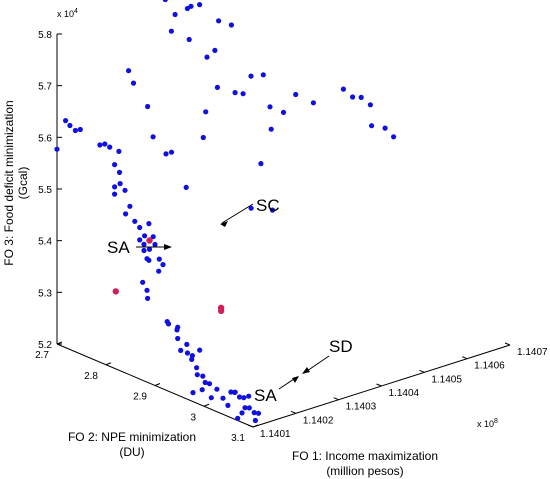  Describe the element at coordinates (45, 293) in the screenshot. I see `z-tick-label: 5.3` at that location.